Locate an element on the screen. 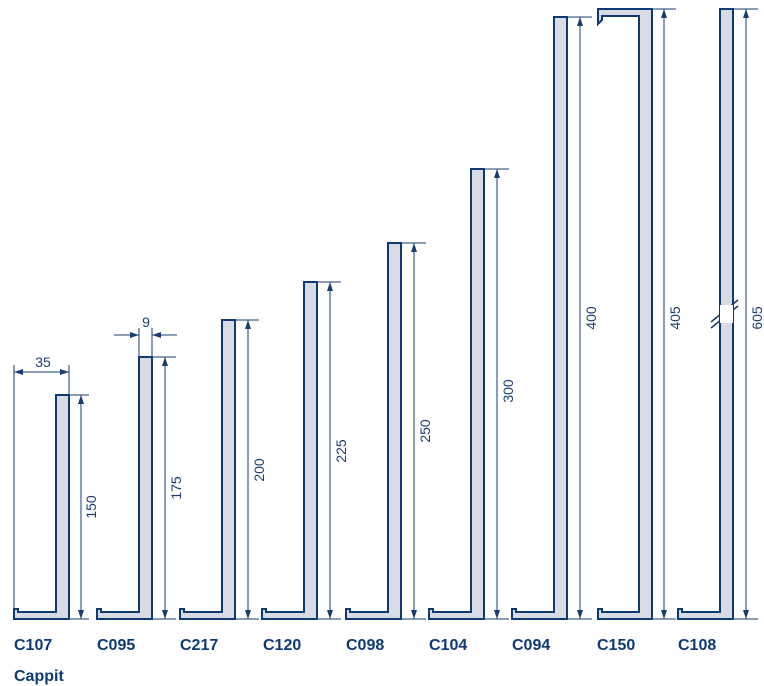  profile-shape-c107 is located at coordinates (41, 507).